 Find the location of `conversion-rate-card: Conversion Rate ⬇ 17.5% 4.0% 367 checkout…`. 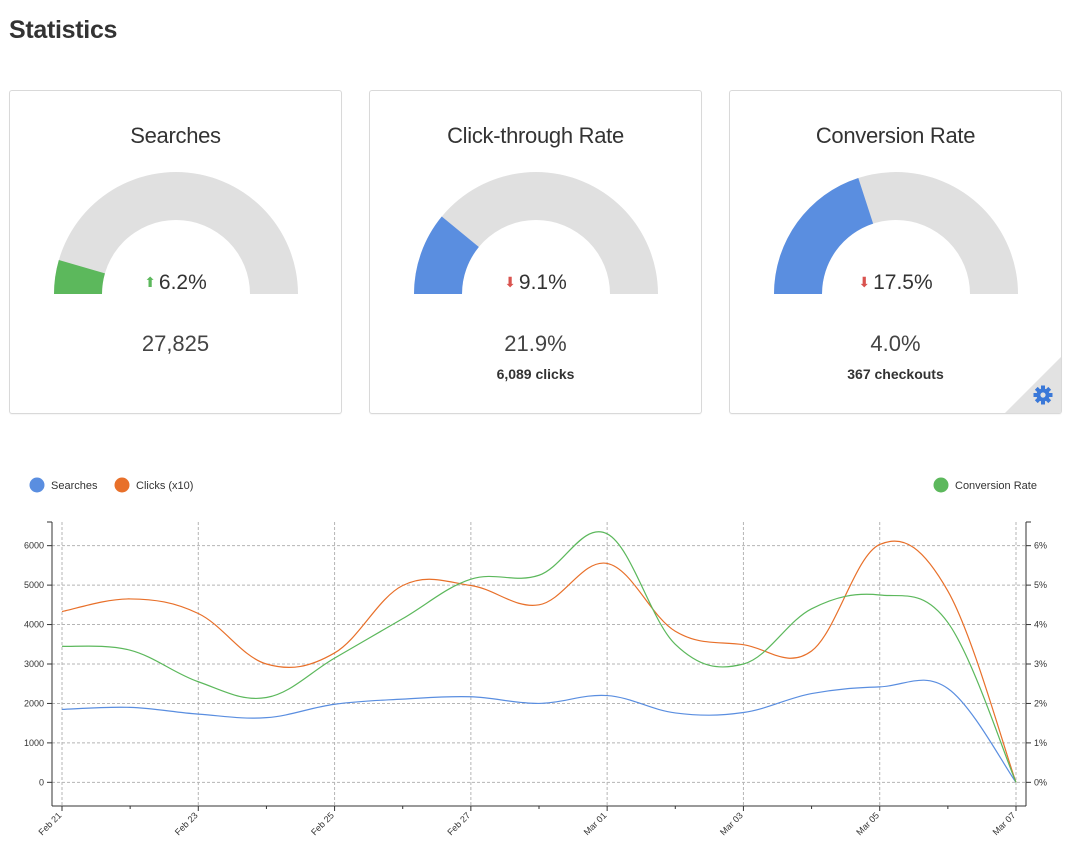

conversion-rate-card: Conversion Rate ⬇ 17.5% 4.0% 367 checkout… is located at coordinates (895, 252).